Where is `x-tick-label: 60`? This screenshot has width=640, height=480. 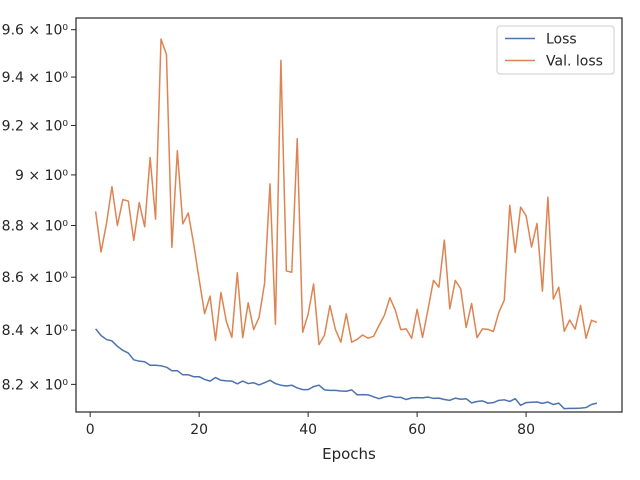 x-tick-label: 60 is located at coordinates (417, 430).